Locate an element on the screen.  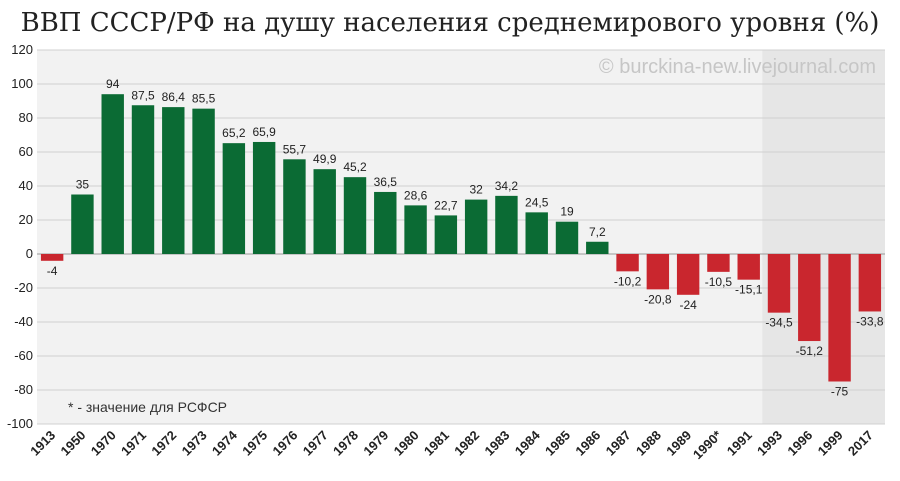
data-label: 49,9 is located at coordinates (325, 159).